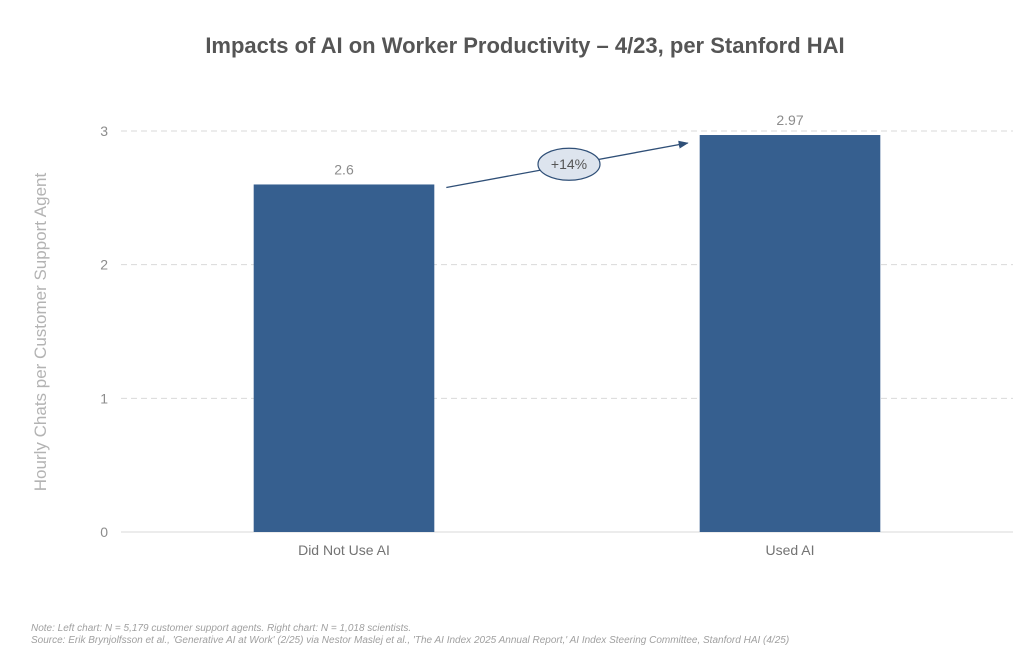 The image size is (1013, 647). I want to click on y-axis-label: Hourly Chats per Customer Support Agent, so click(40, 332).